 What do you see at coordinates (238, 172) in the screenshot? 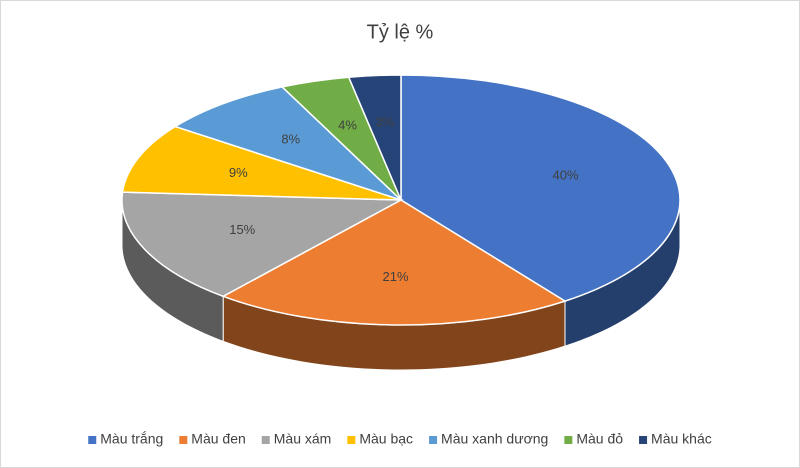
I see `data-label: 9%` at bounding box center [238, 172].